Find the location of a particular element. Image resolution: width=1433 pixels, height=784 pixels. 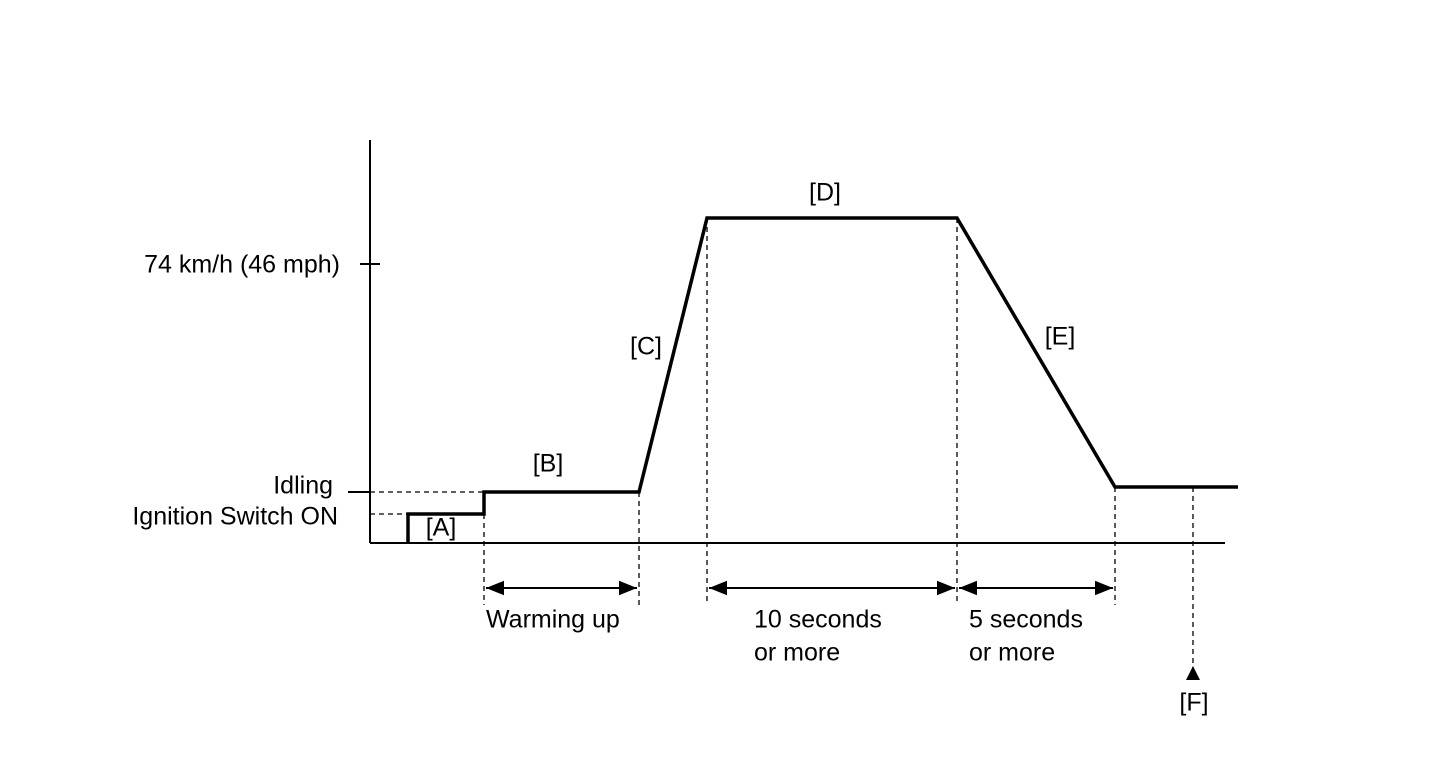

f-marker is located at coordinates (1193, 673).